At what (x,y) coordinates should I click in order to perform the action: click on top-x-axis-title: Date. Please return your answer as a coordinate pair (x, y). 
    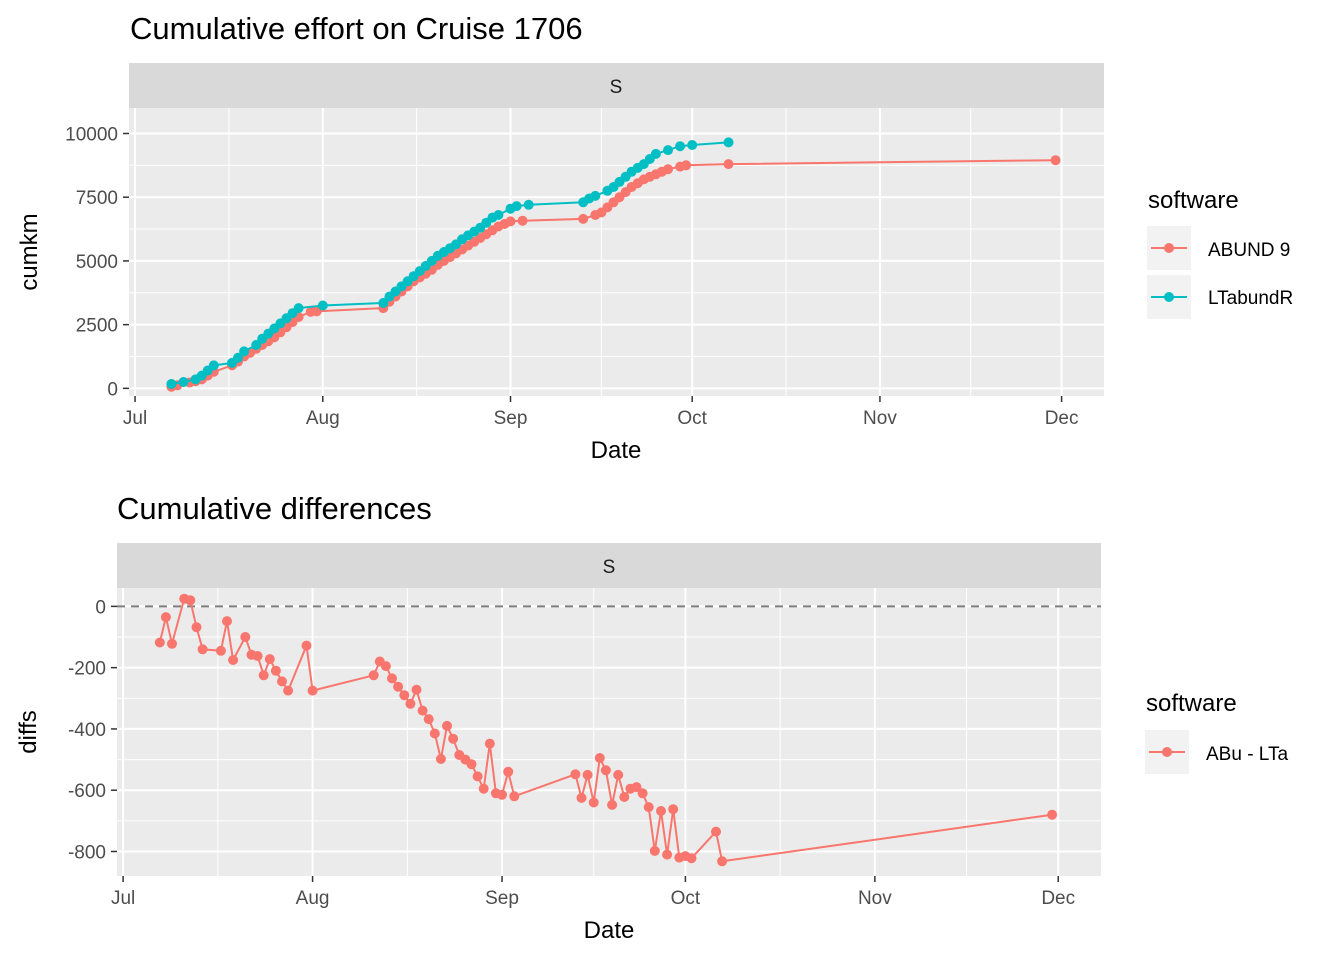
    Looking at the image, I should click on (616, 450).